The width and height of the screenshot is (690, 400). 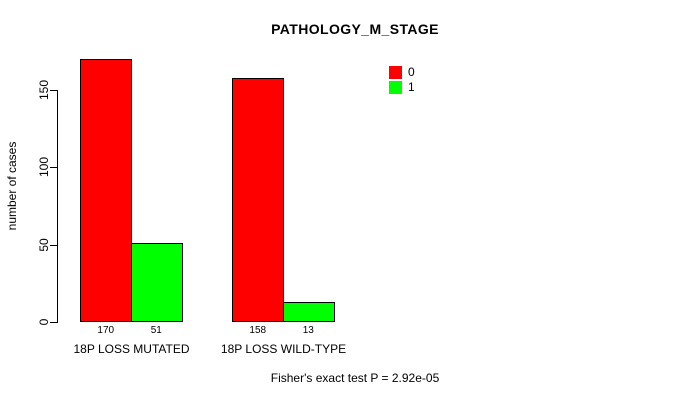 What do you see at coordinates (258, 330) in the screenshot?
I see `bar-count-label: 158` at bounding box center [258, 330].